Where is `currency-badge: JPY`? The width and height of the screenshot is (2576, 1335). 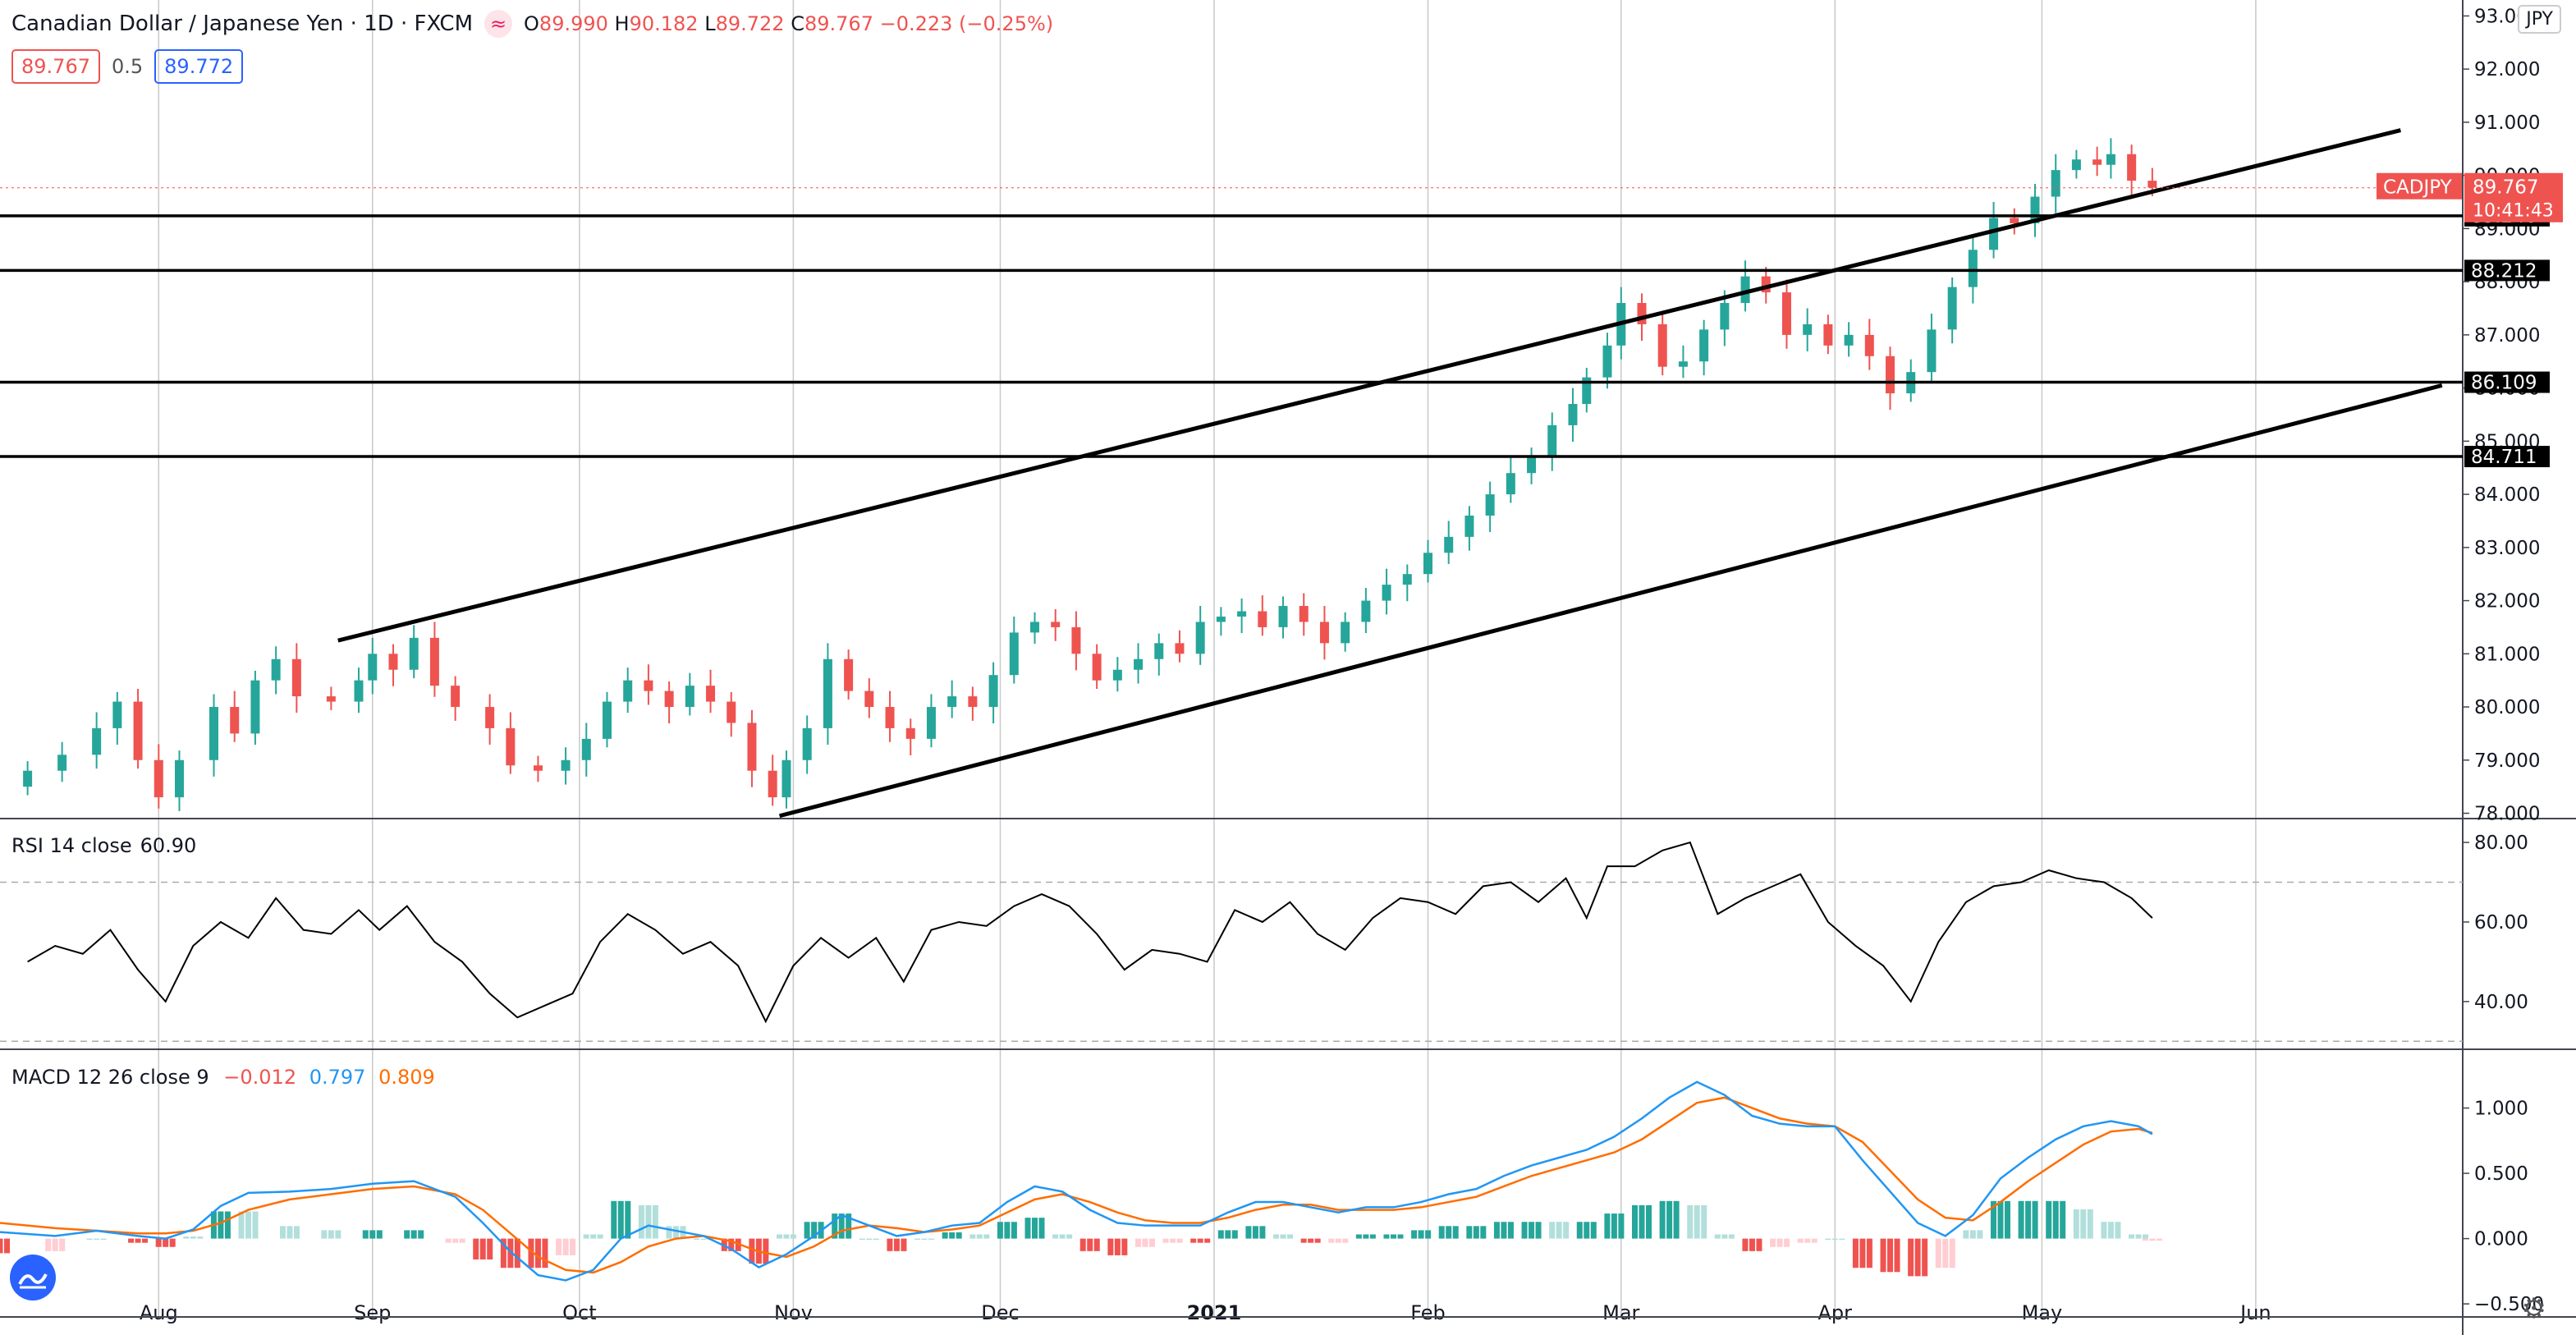 currency-badge: JPY is located at coordinates (2540, 19).